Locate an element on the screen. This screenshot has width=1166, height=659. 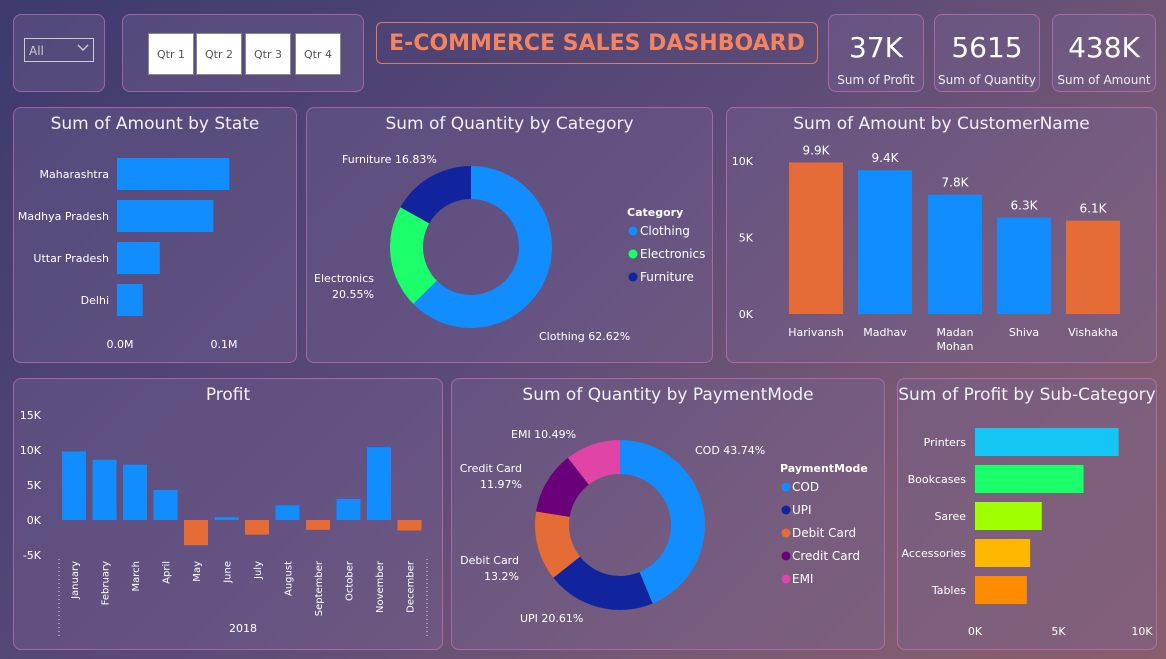
customer-data-label: 9.9K is located at coordinates (817, 151).